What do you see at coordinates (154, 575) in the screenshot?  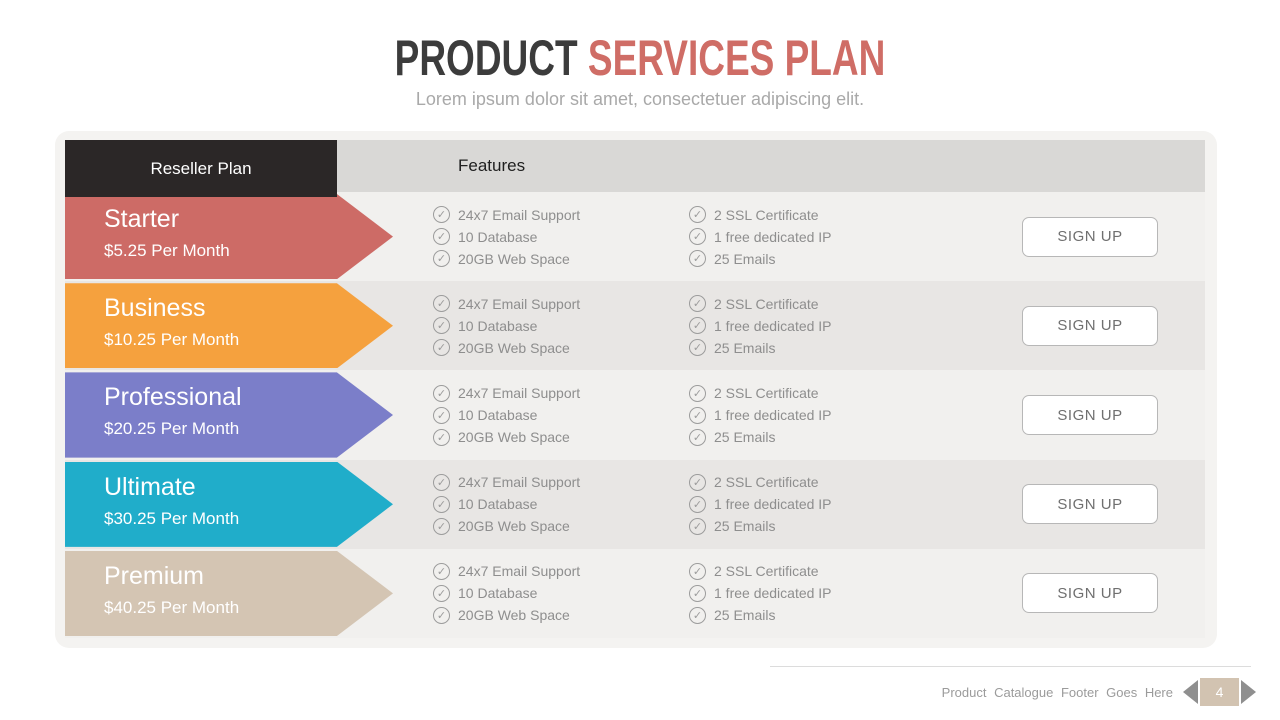 I see `plan-name: Premium` at bounding box center [154, 575].